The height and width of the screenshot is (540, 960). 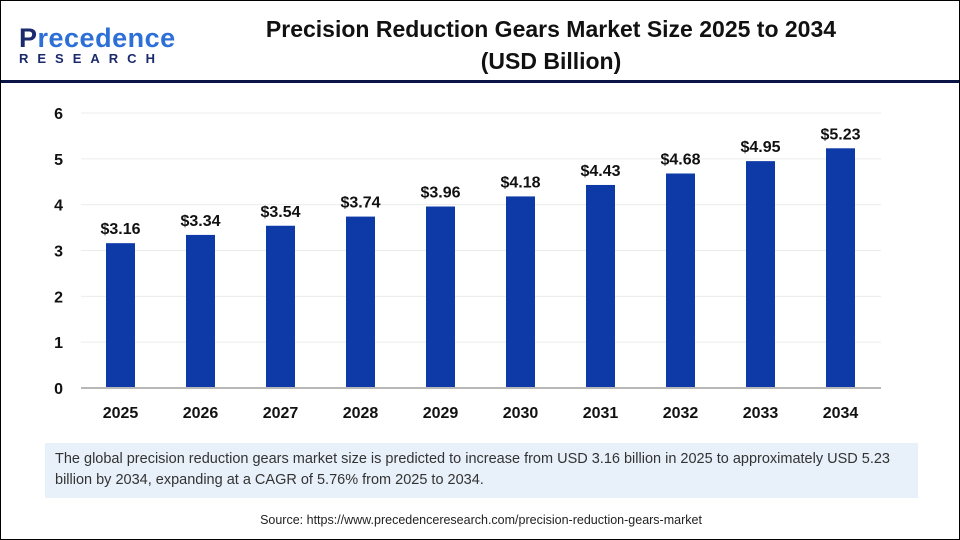 I want to click on data-label: $3.34, so click(x=200, y=221).